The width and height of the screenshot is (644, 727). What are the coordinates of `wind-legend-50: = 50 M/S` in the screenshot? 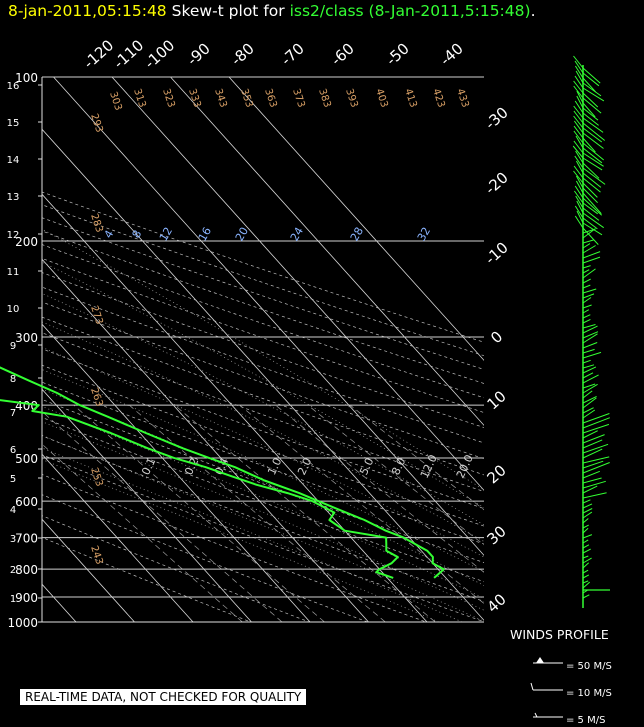 It's located at (589, 666).